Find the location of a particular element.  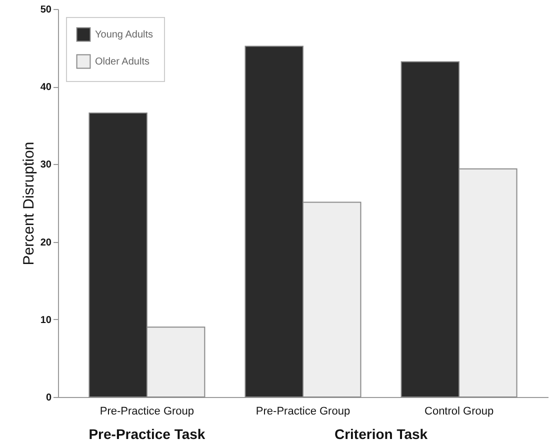

legend-label: Young Adults is located at coordinates (124, 35).